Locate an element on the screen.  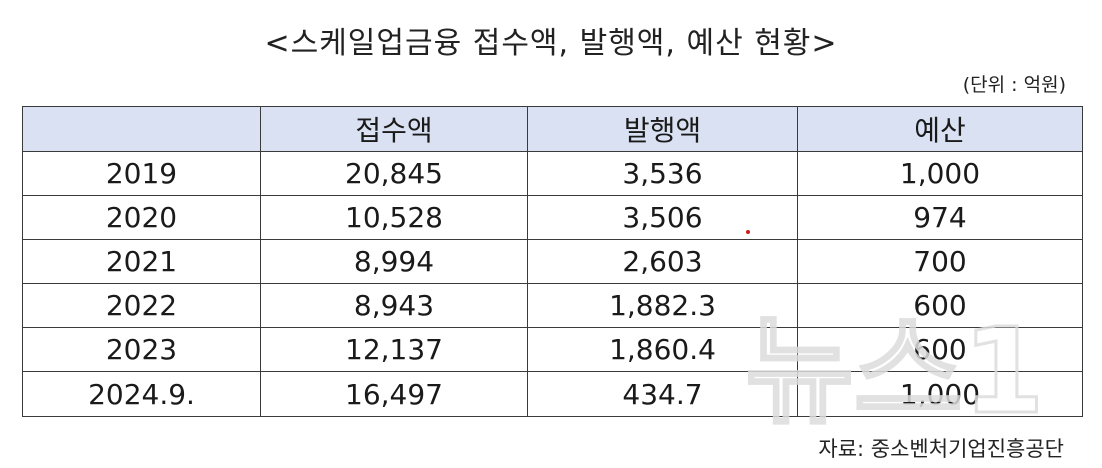
column-header-empty is located at coordinates (141, 129).